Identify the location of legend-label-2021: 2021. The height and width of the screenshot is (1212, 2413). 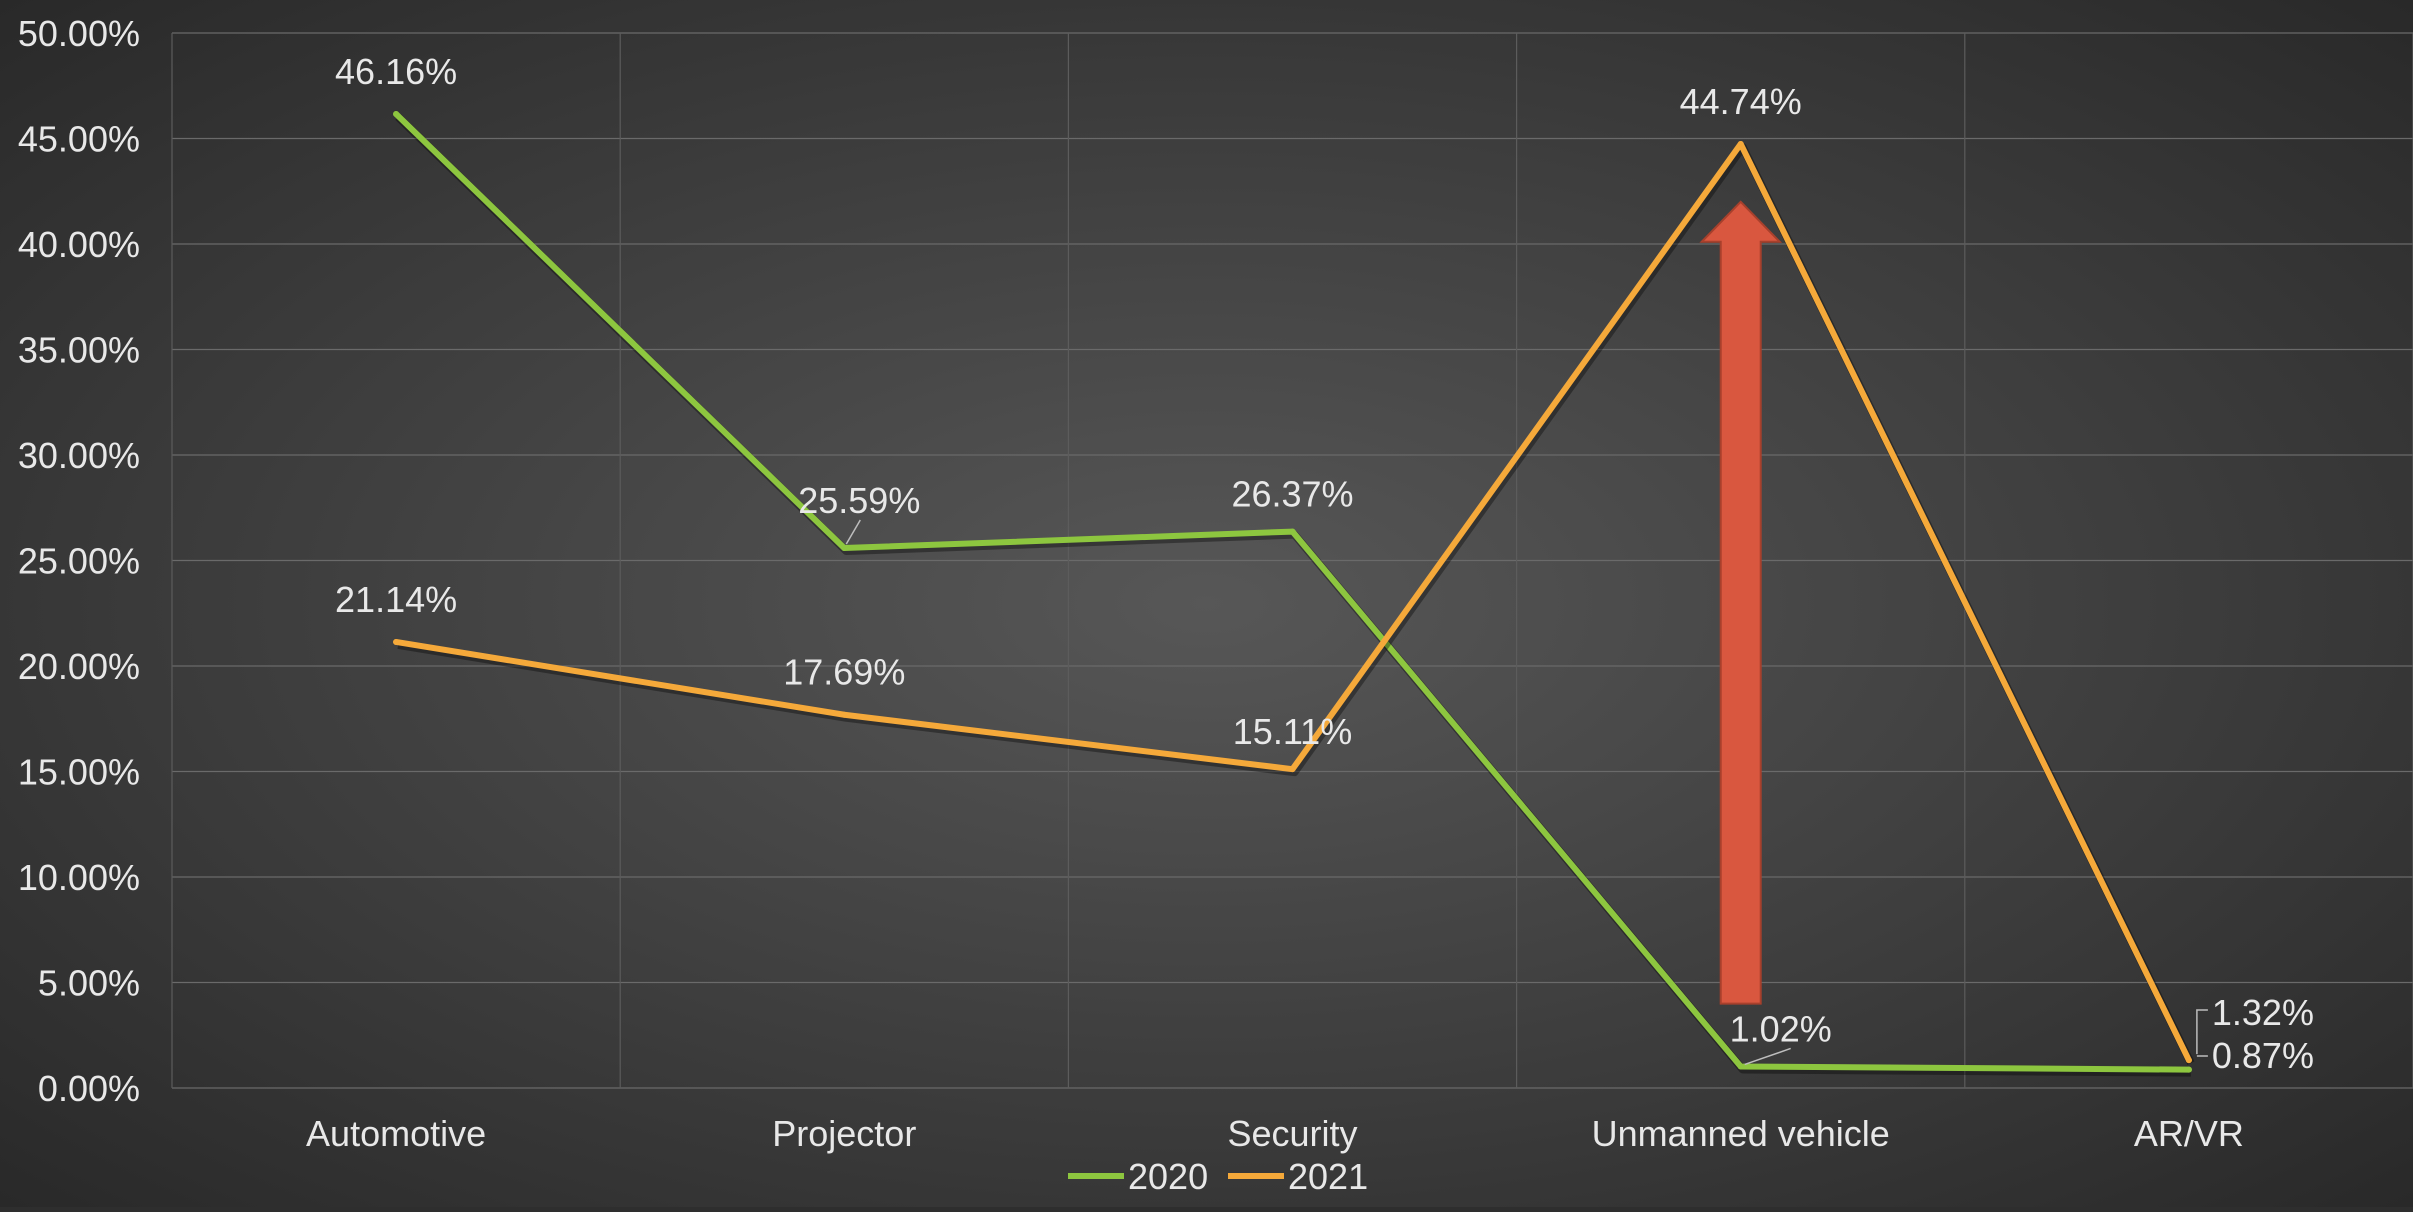
(1328, 1176).